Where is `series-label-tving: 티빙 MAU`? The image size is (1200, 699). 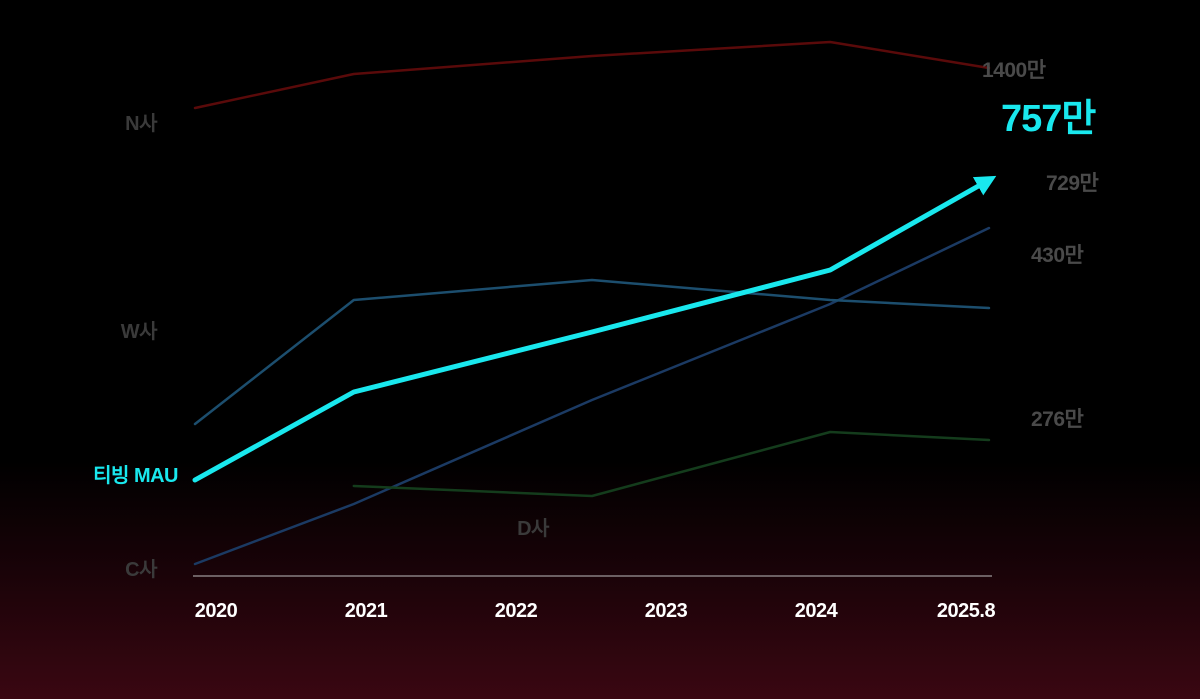
series-label-tving: 티빙 MAU is located at coordinates (135, 475).